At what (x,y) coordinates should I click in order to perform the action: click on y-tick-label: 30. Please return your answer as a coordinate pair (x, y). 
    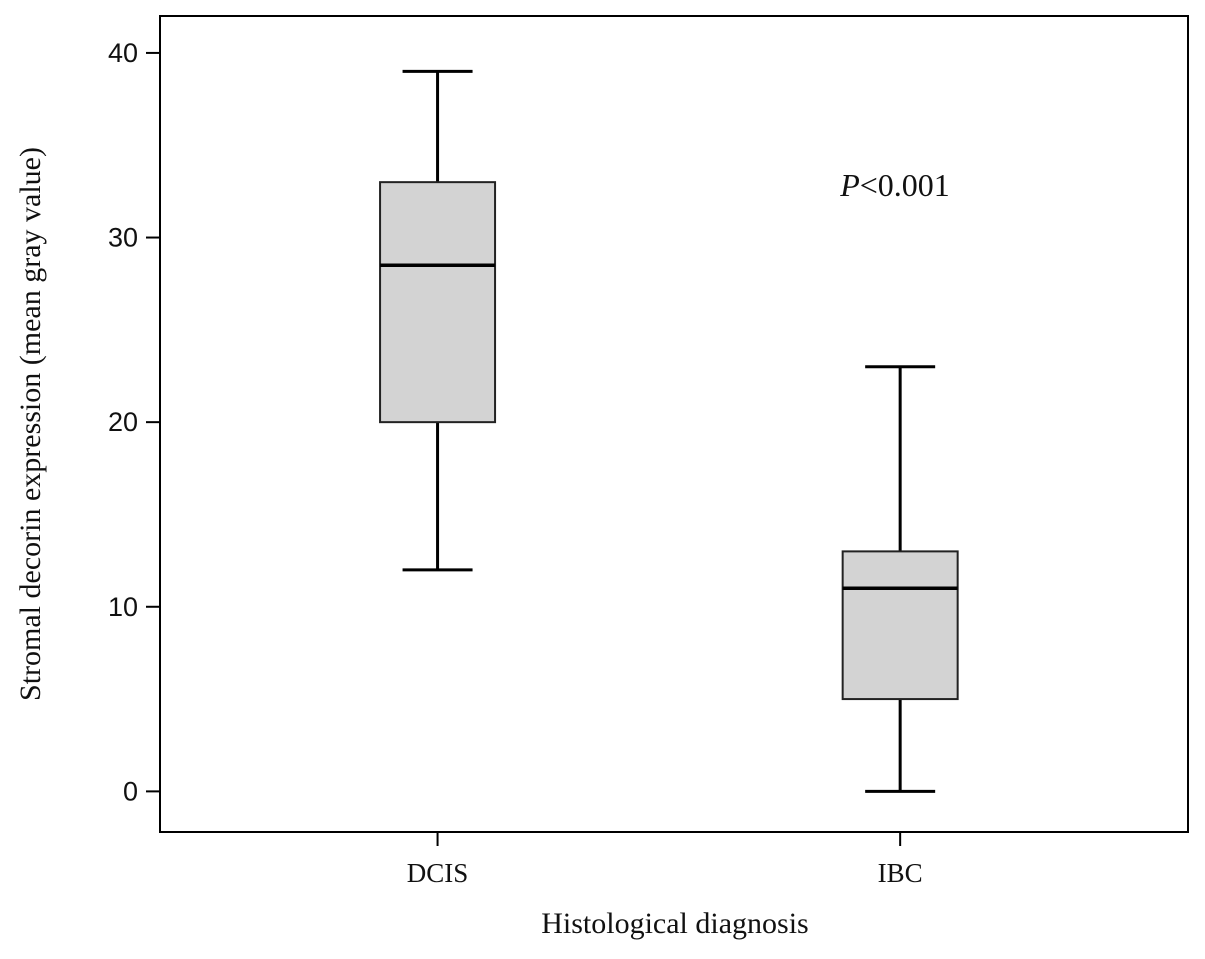
    Looking at the image, I should click on (123, 238).